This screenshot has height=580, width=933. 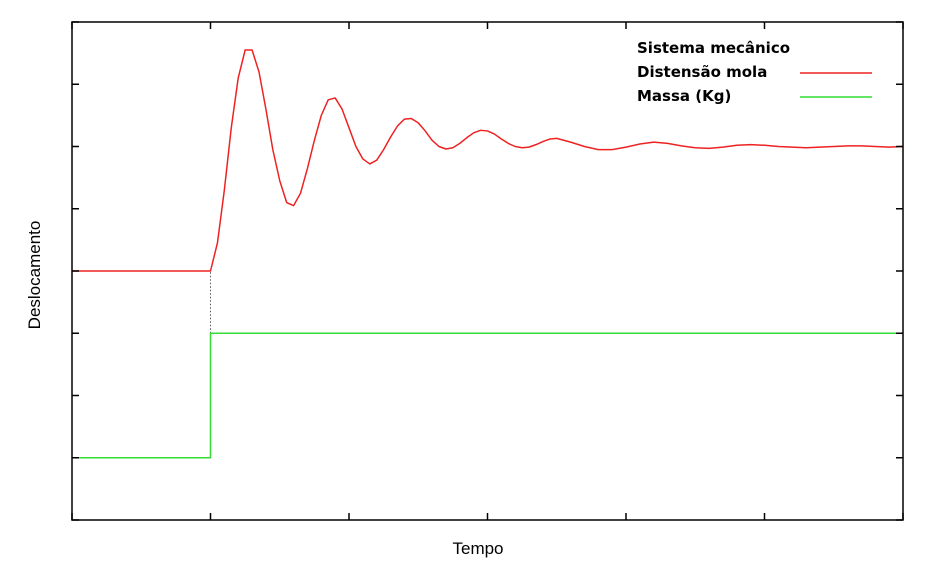 What do you see at coordinates (477, 548) in the screenshot?
I see `x-axis-label: Tempo` at bounding box center [477, 548].